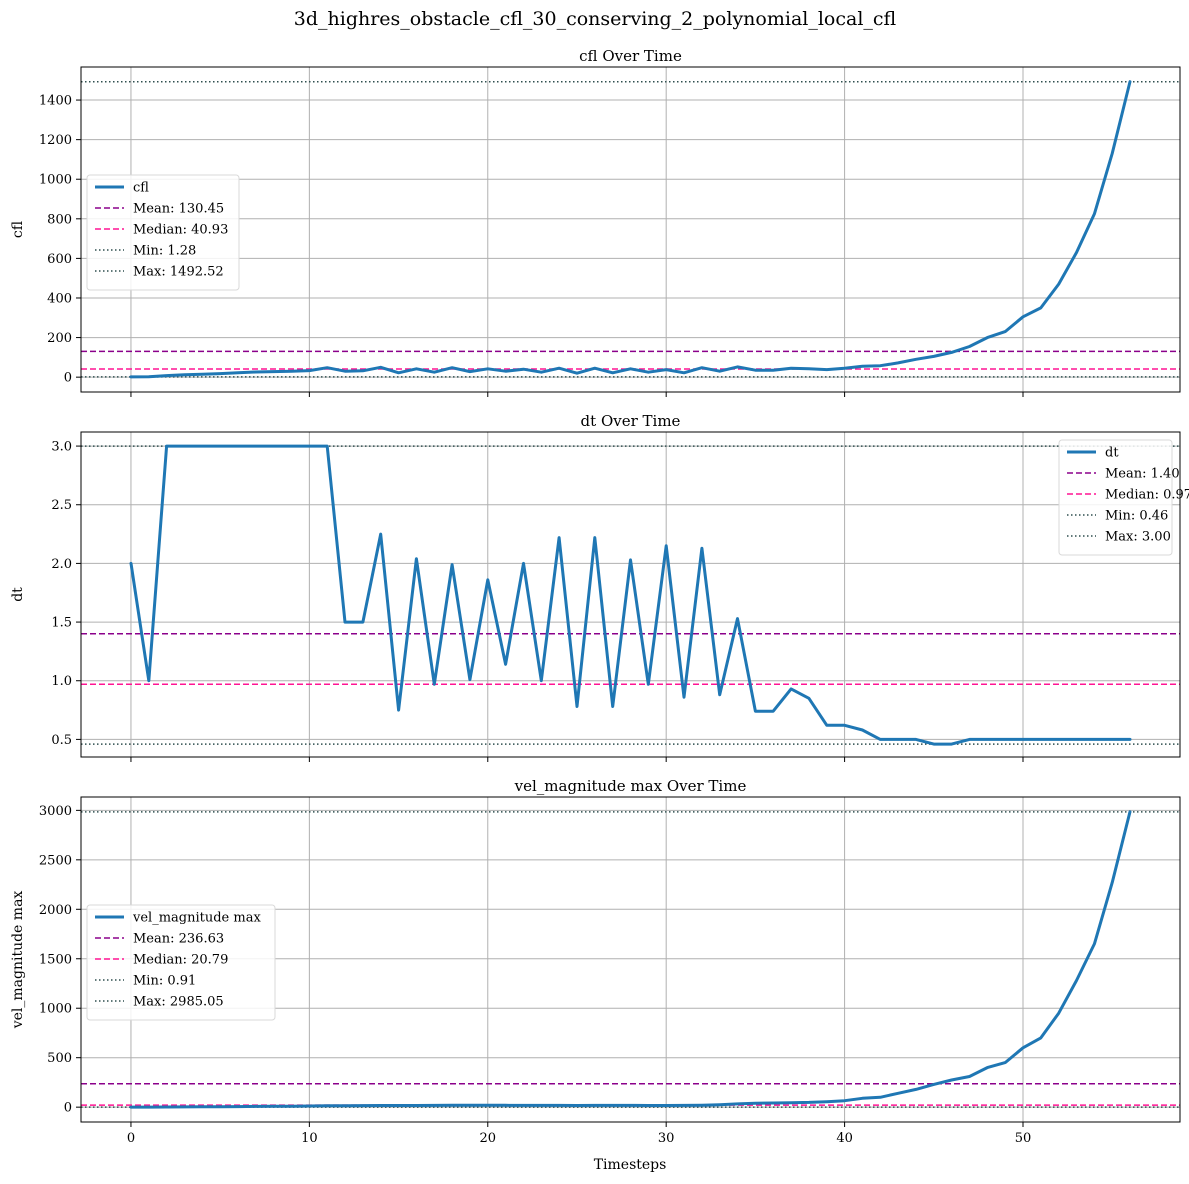 Image resolution: width=1189 pixels, height=1184 pixels. Describe the element at coordinates (178, 209) in the screenshot. I see `legend-label-mean: Mean: 130.45` at that location.